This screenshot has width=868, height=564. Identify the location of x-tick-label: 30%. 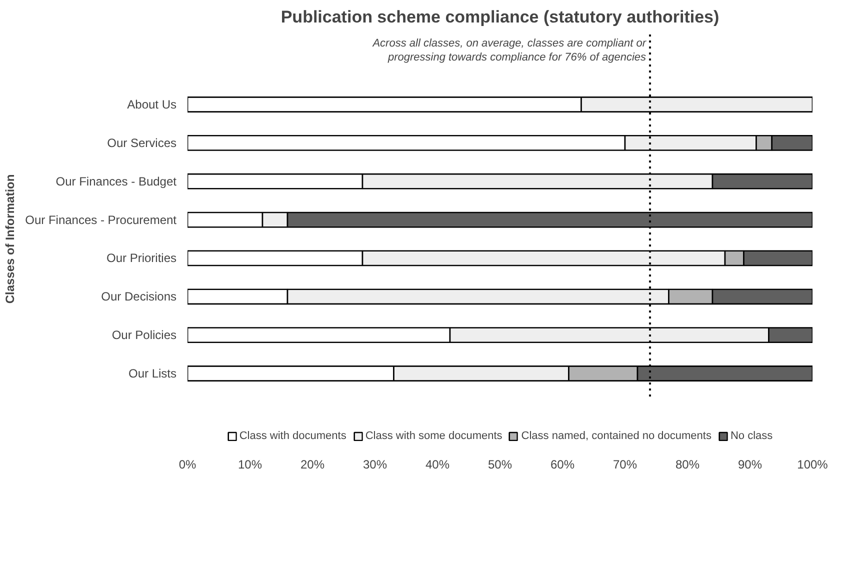
(375, 465).